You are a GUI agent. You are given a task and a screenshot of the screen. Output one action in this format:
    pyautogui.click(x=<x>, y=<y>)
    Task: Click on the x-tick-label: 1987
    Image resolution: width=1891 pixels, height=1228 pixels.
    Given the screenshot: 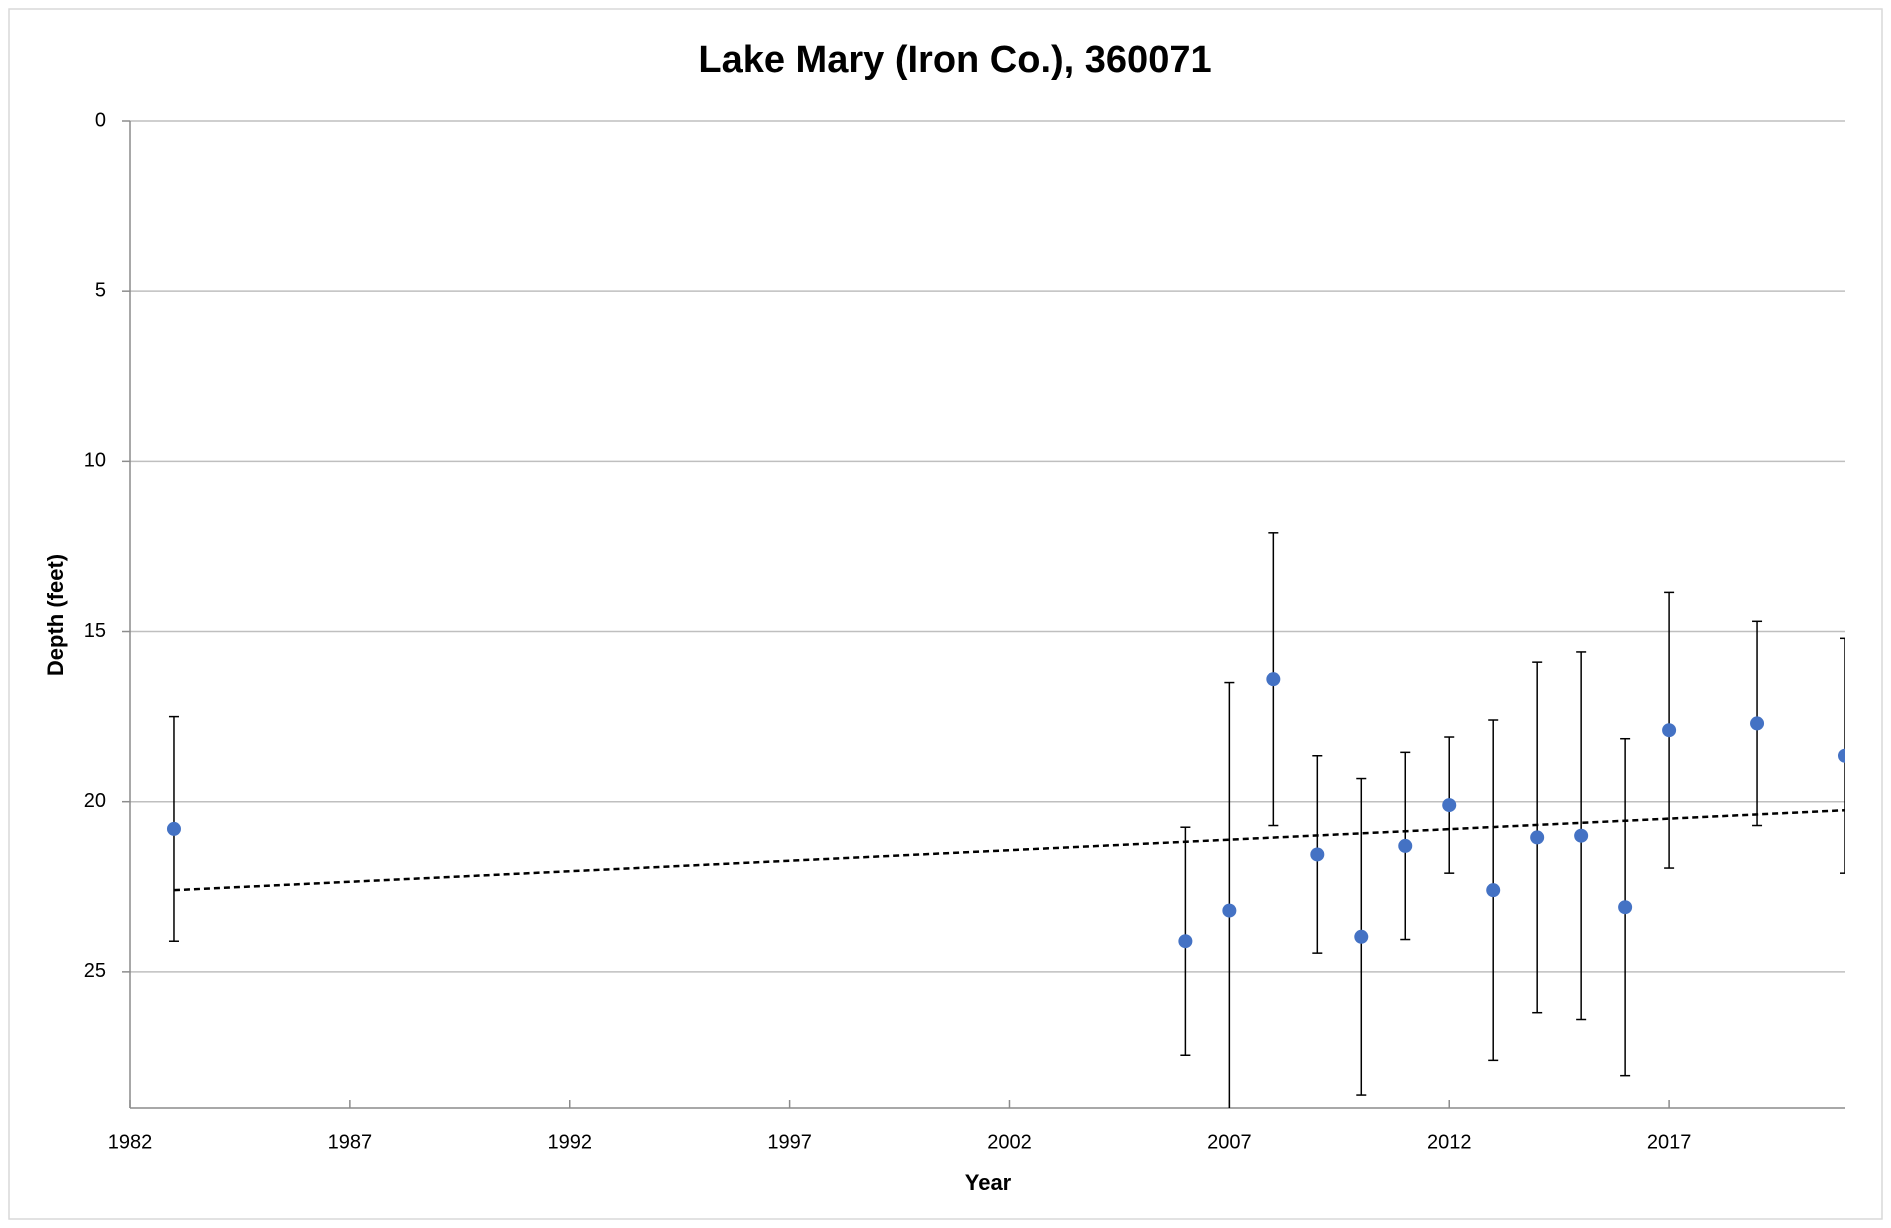 What is the action you would take?
    pyautogui.click(x=350, y=1142)
    